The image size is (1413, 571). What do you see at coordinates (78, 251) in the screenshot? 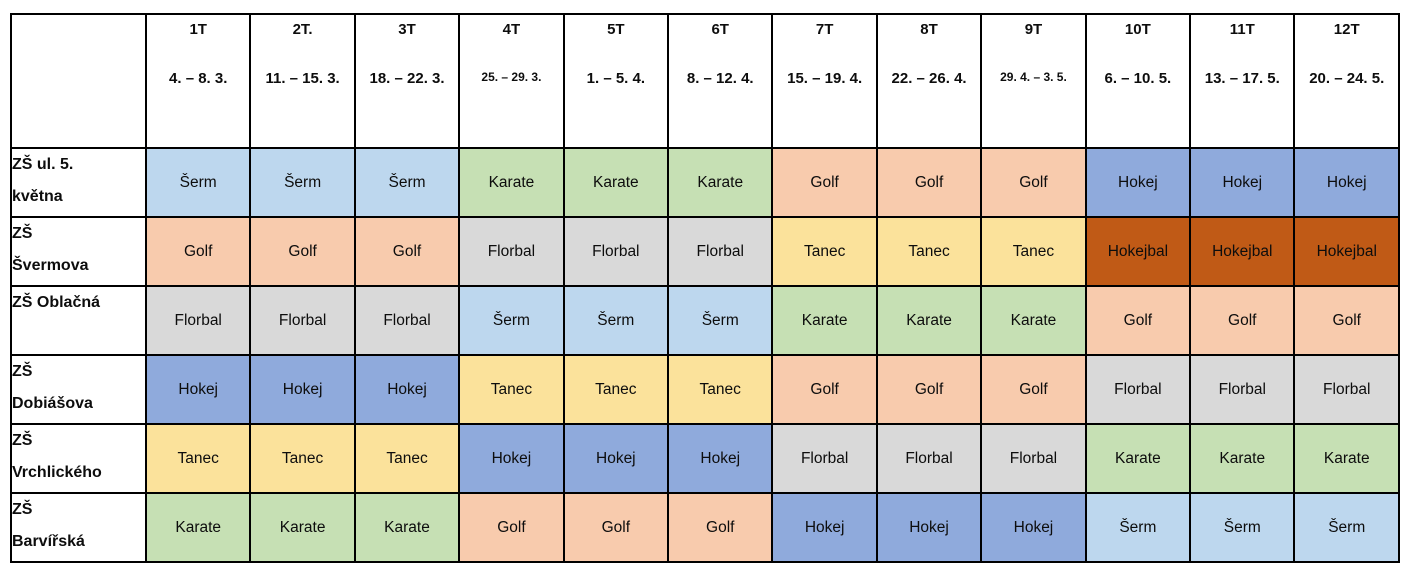
I see `school-label: ZŠ Švermova` at bounding box center [78, 251].